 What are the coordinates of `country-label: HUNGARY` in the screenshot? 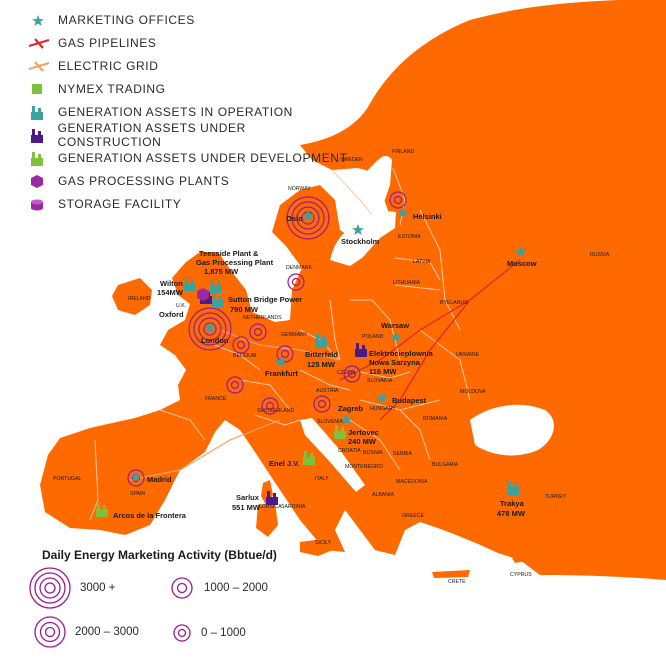 It's located at (383, 409).